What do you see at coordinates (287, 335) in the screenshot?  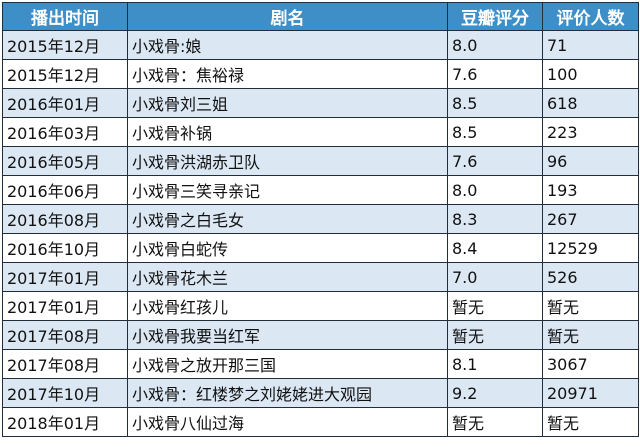 I see `cell-title: 小戏骨我要当红军` at bounding box center [287, 335].